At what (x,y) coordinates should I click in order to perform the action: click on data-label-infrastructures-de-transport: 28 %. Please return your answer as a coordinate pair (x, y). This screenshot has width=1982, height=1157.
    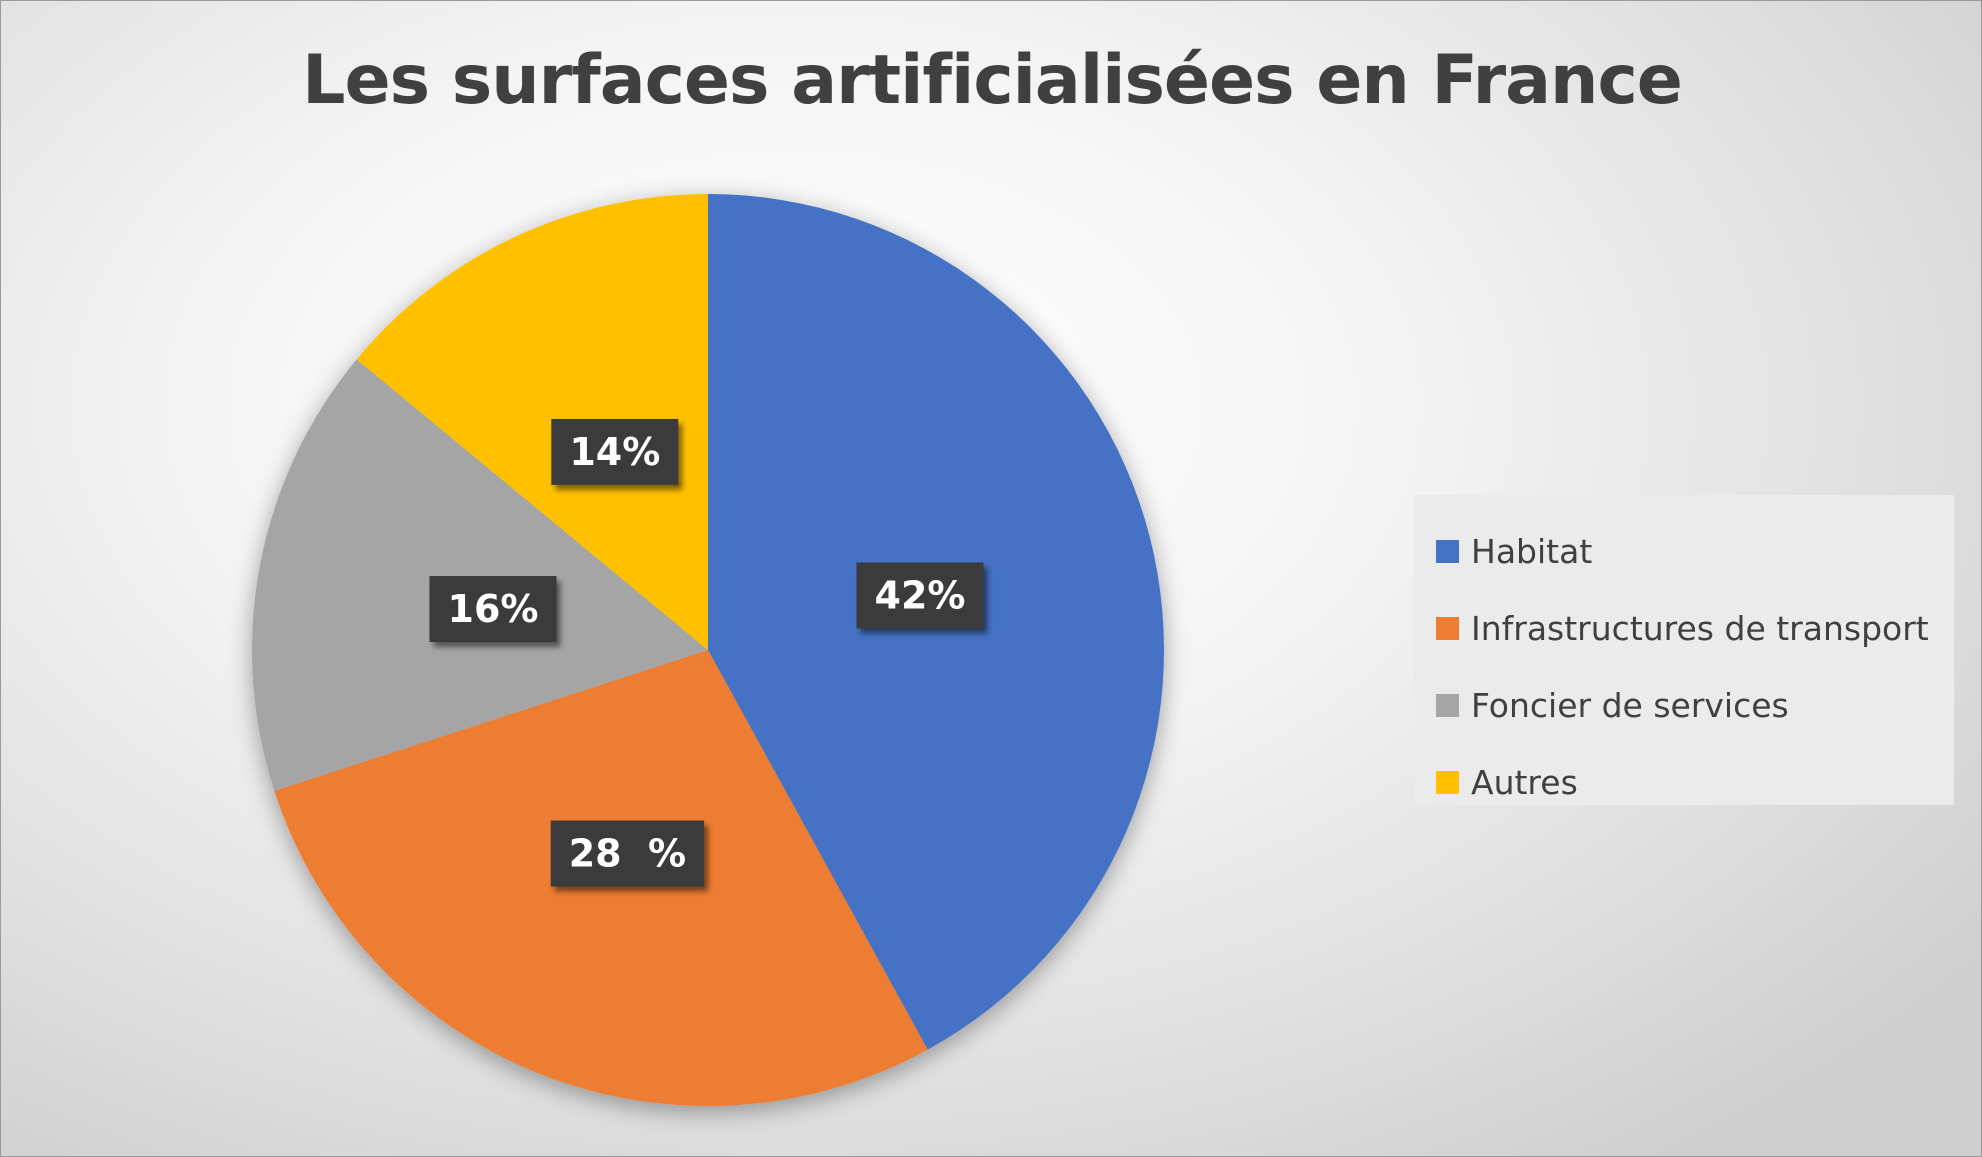
    Looking at the image, I should click on (627, 853).